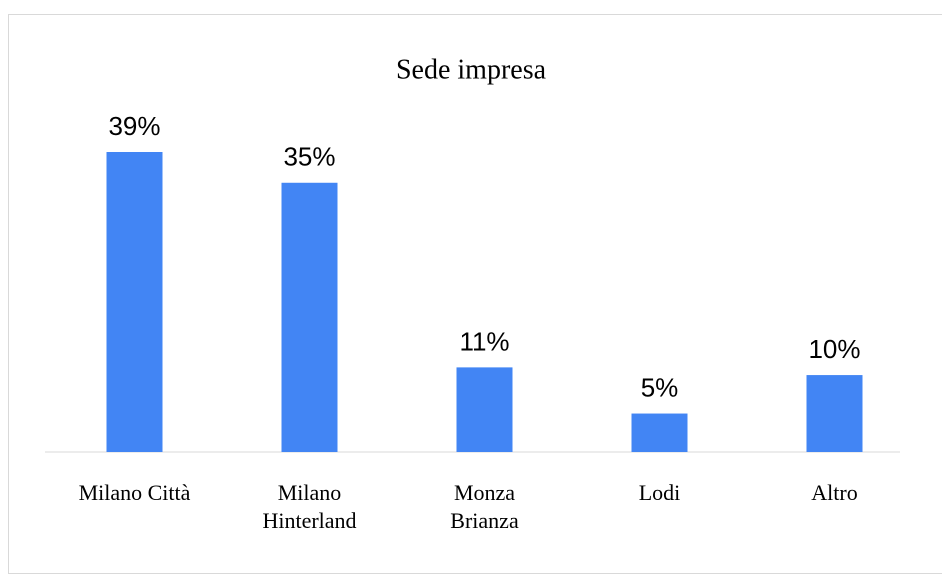  What do you see at coordinates (484, 341) in the screenshot?
I see `value-label: 11%` at bounding box center [484, 341].